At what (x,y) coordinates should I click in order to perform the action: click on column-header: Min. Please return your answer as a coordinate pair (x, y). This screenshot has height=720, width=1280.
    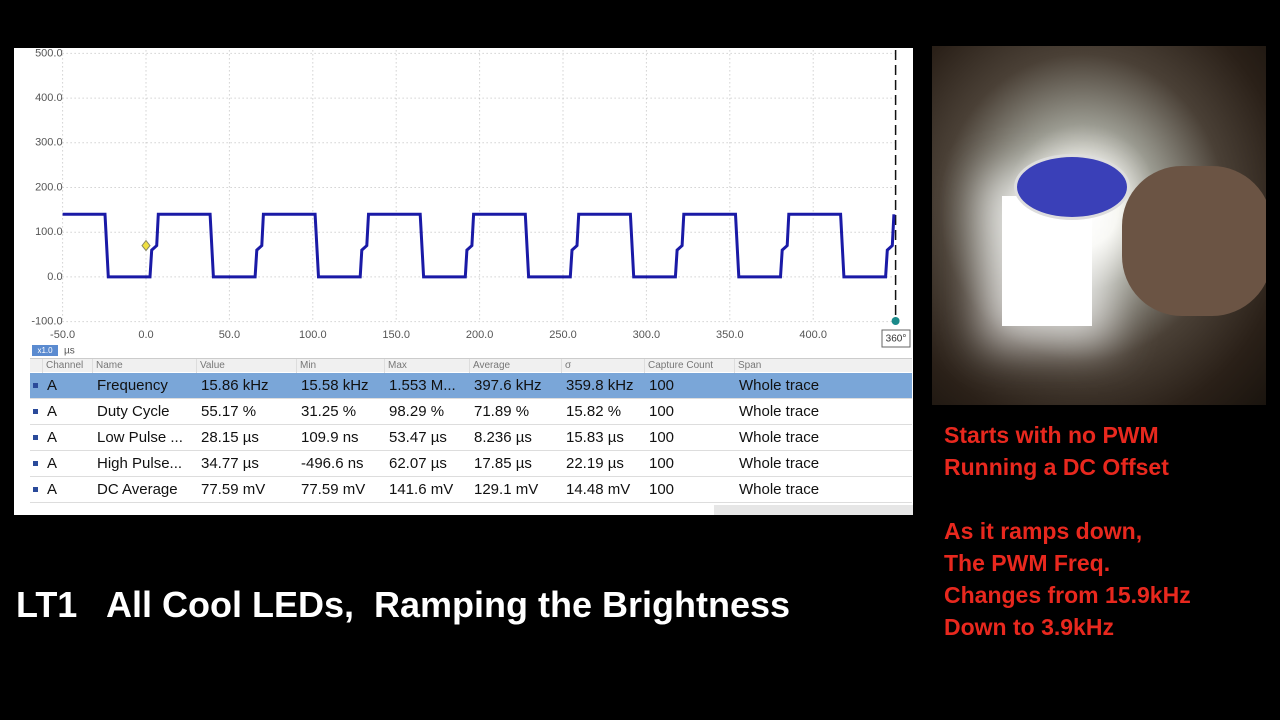
    Looking at the image, I should click on (308, 365).